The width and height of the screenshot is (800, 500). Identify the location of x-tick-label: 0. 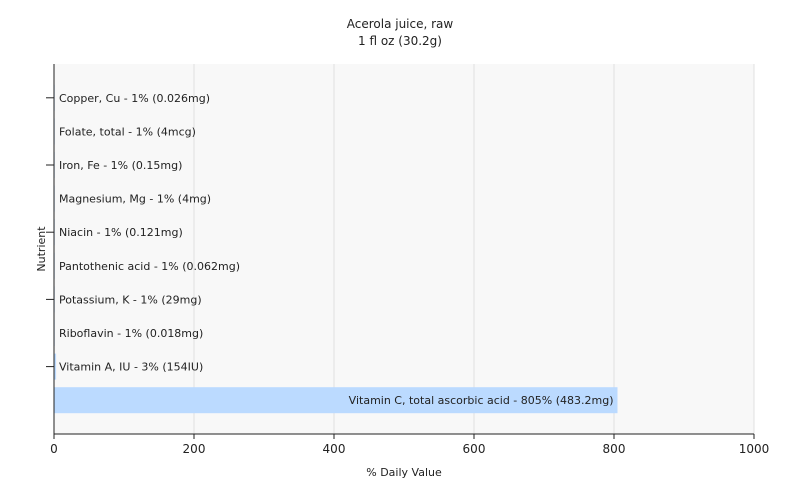
(54, 449).